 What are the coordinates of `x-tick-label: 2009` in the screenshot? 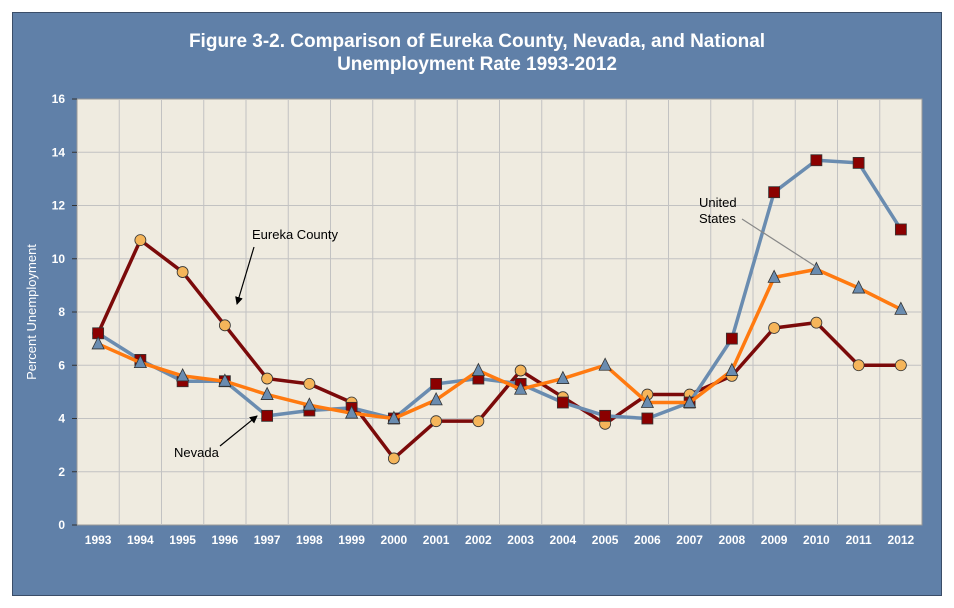 It's located at (774, 540).